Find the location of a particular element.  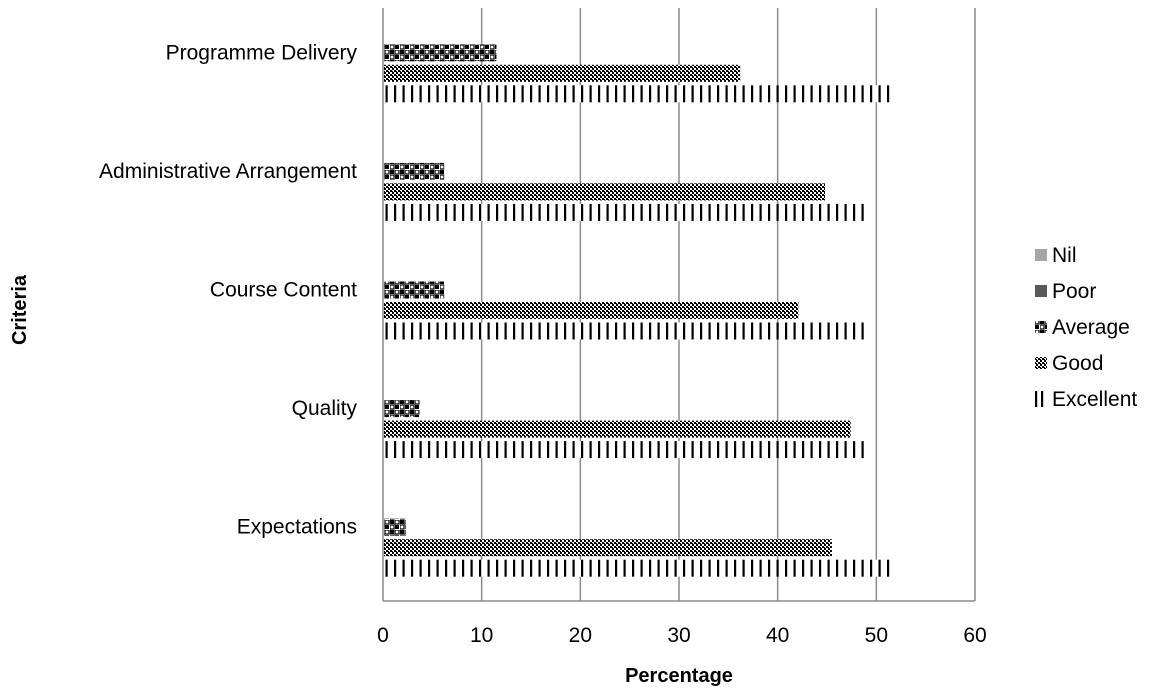

y-axis-title: Criteria is located at coordinates (20, 309).